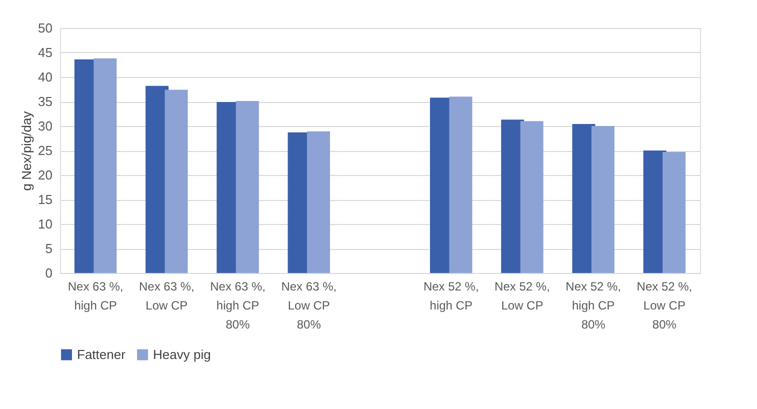 This screenshot has width=757, height=409. Describe the element at coordinates (45, 175) in the screenshot. I see `y-tick-label: 20` at that location.